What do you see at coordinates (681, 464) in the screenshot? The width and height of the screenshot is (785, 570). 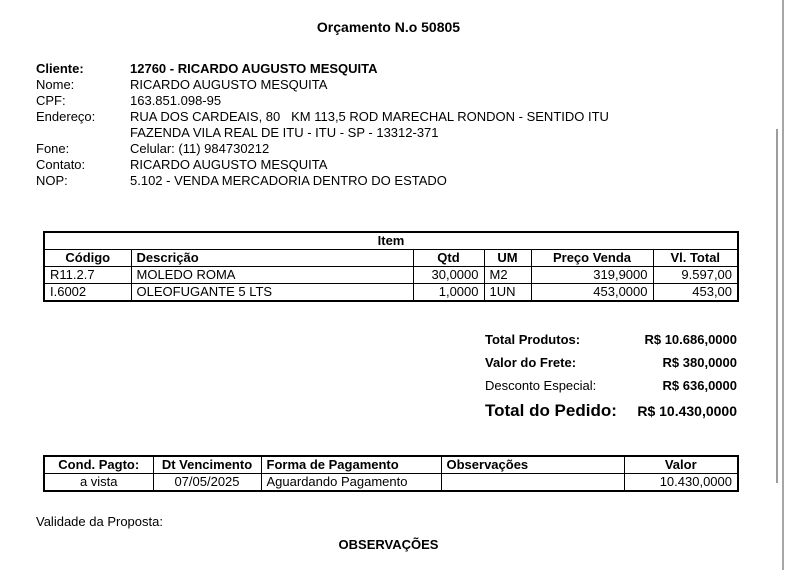 I see `column-header-valor: Valor` at bounding box center [681, 464].